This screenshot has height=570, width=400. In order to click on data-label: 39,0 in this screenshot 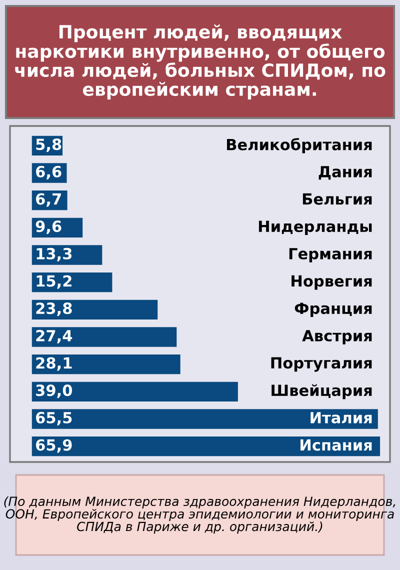, I will do `click(54, 391)`.